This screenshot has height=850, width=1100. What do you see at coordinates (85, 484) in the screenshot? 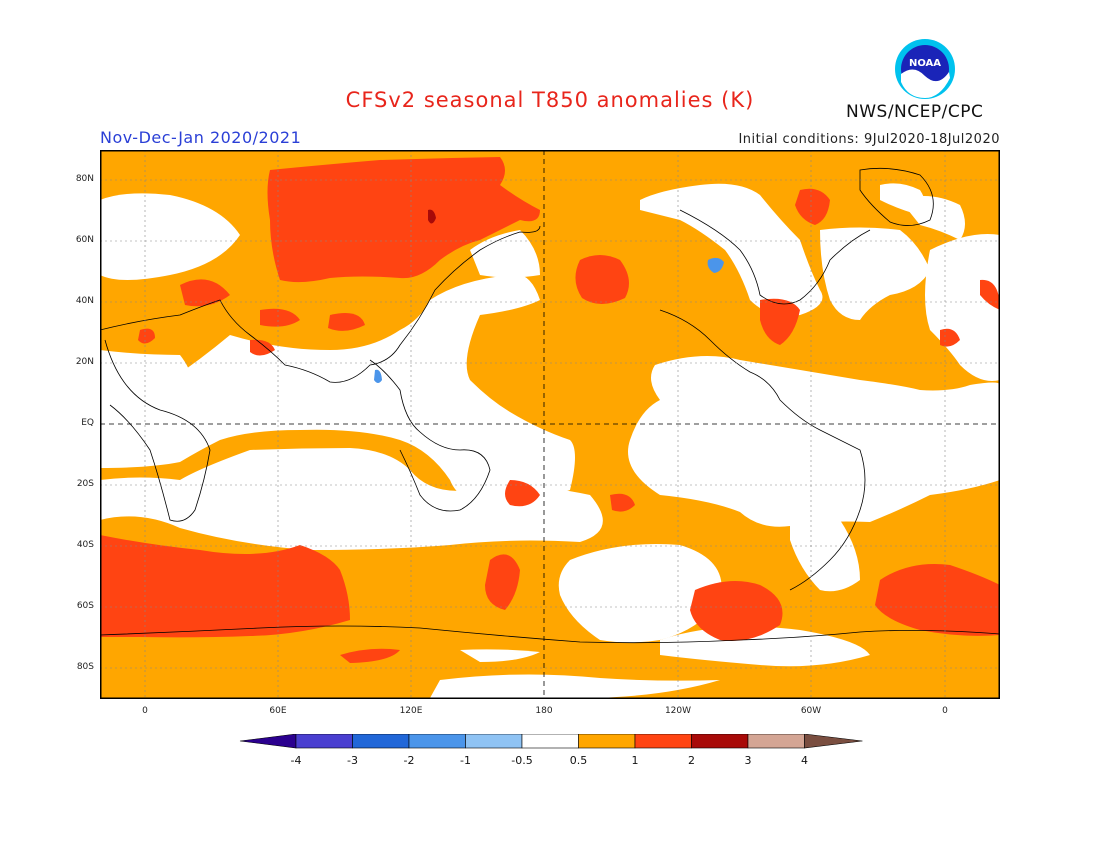
I see `lat-label-20s: 20S` at bounding box center [85, 484].